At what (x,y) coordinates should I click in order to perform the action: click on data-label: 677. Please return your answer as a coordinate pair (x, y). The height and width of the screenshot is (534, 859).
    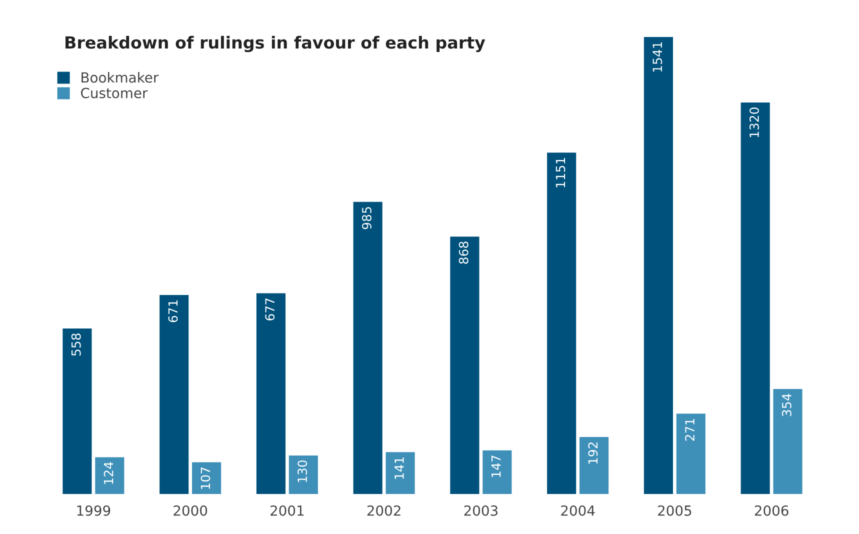
    Looking at the image, I should click on (270, 309).